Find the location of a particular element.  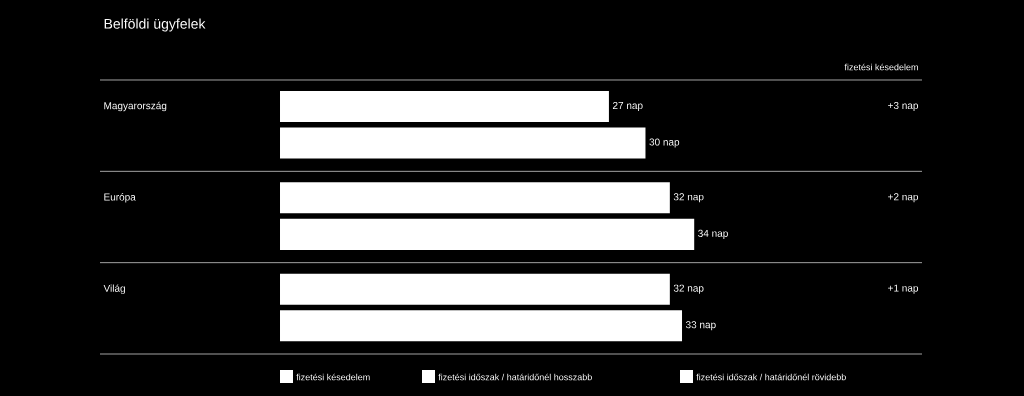

data-label: 33 nap is located at coordinates (700, 326).